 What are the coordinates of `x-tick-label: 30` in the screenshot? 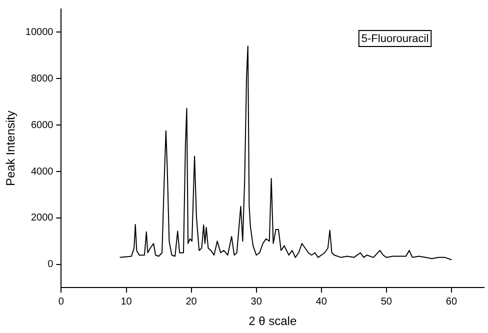 It's located at (256, 302).